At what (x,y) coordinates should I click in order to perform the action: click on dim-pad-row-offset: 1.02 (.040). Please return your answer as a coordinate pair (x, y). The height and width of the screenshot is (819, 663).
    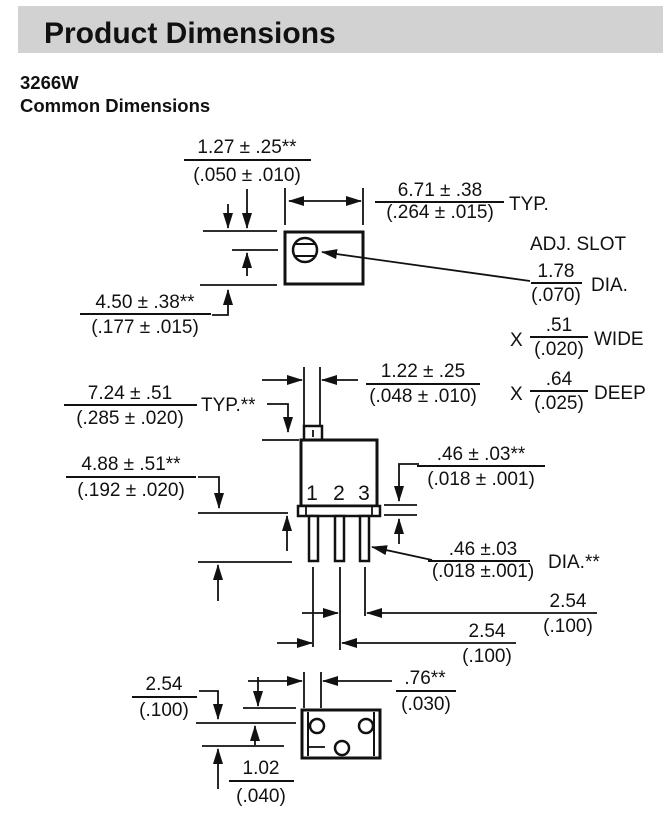
    Looking at the image, I should click on (253, 777).